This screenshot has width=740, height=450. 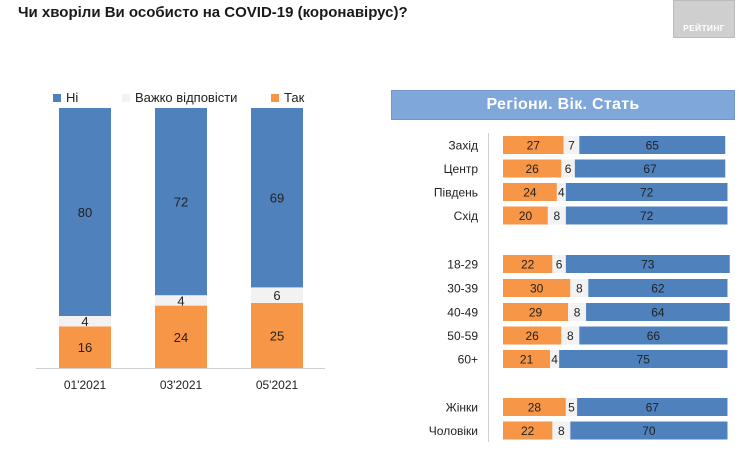 What do you see at coordinates (466, 216) in the screenshot?
I see `y-tick-label-region-3: Схід` at bounding box center [466, 216].